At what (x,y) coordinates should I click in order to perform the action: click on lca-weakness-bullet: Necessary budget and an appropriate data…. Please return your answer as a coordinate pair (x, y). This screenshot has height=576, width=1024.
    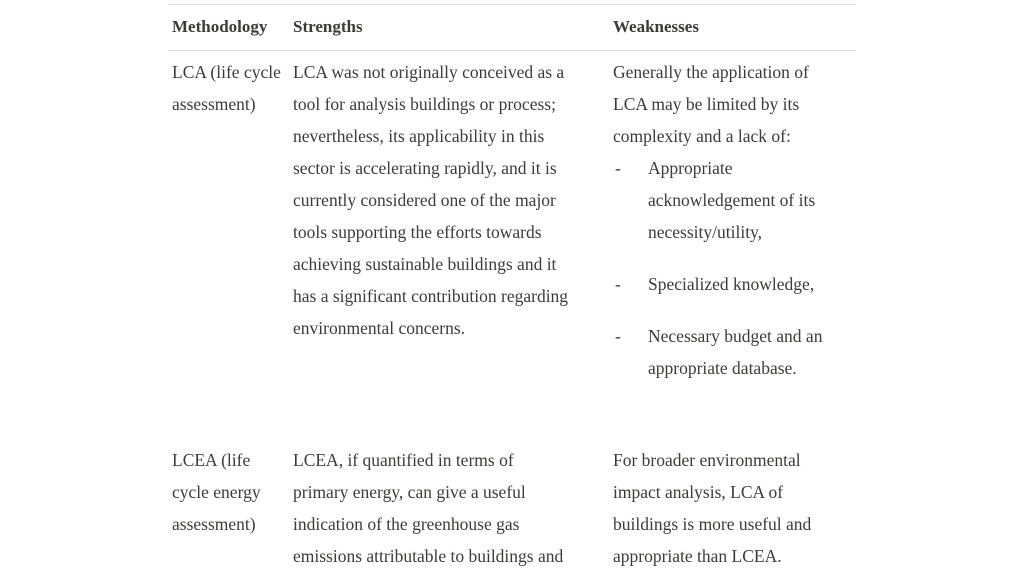
    Looking at the image, I should click on (721, 352).